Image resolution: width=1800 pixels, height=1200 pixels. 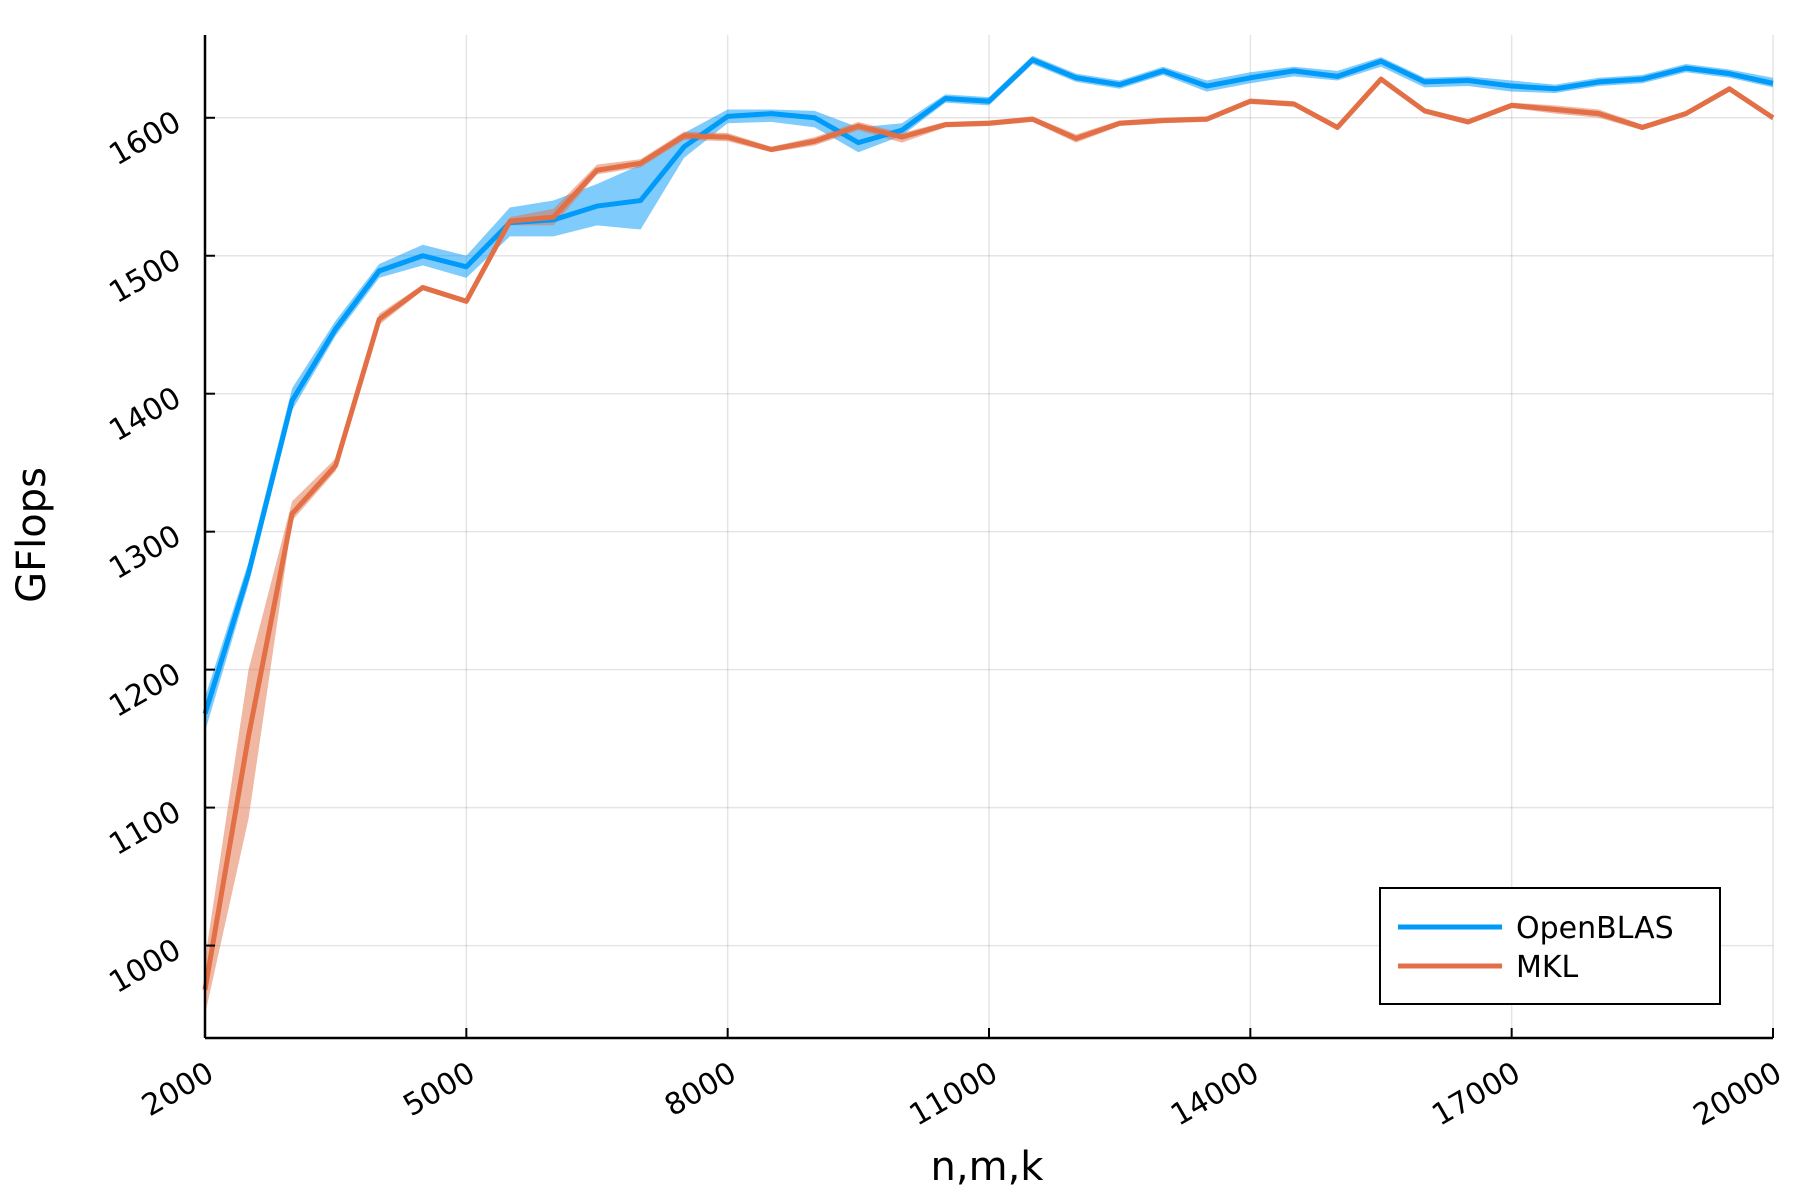 I want to click on legend: OpenBLAS MKL, so click(x=1550, y=946).